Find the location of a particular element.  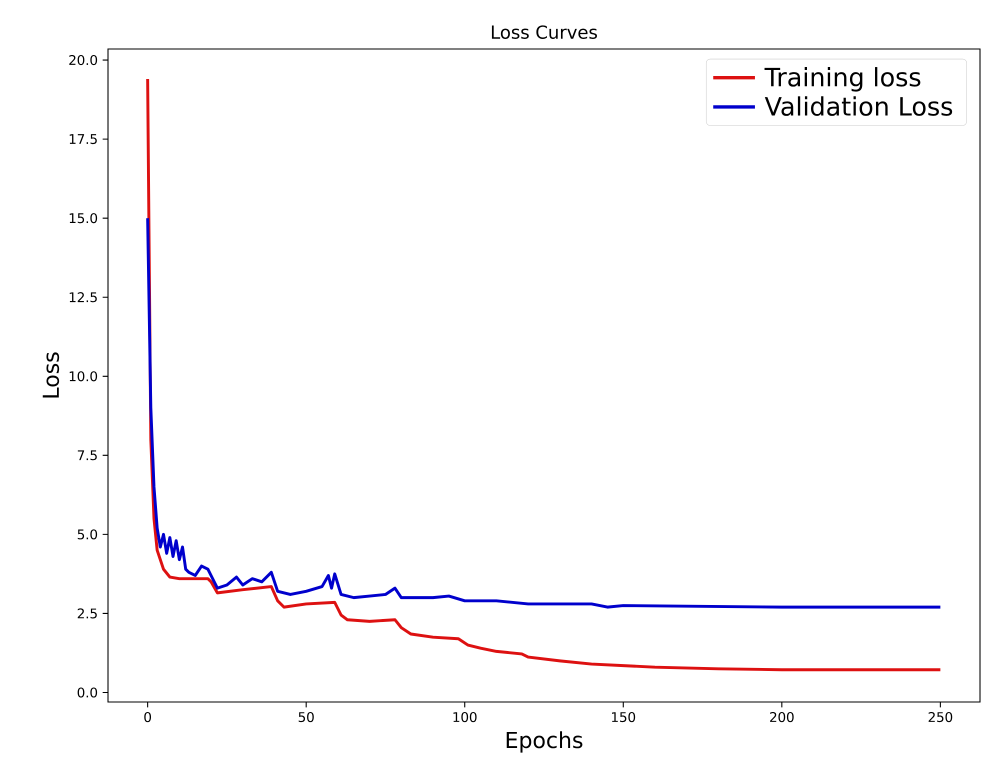

y-tick-label: 17.5 is located at coordinates (83, 139).